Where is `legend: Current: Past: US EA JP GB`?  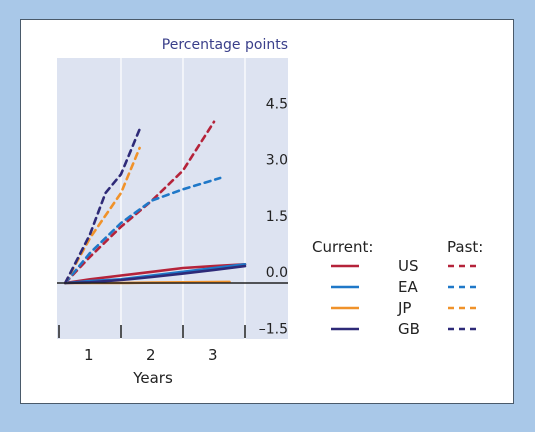
legend: Current: Past: US EA JP GB is located at coordinates (397, 288).